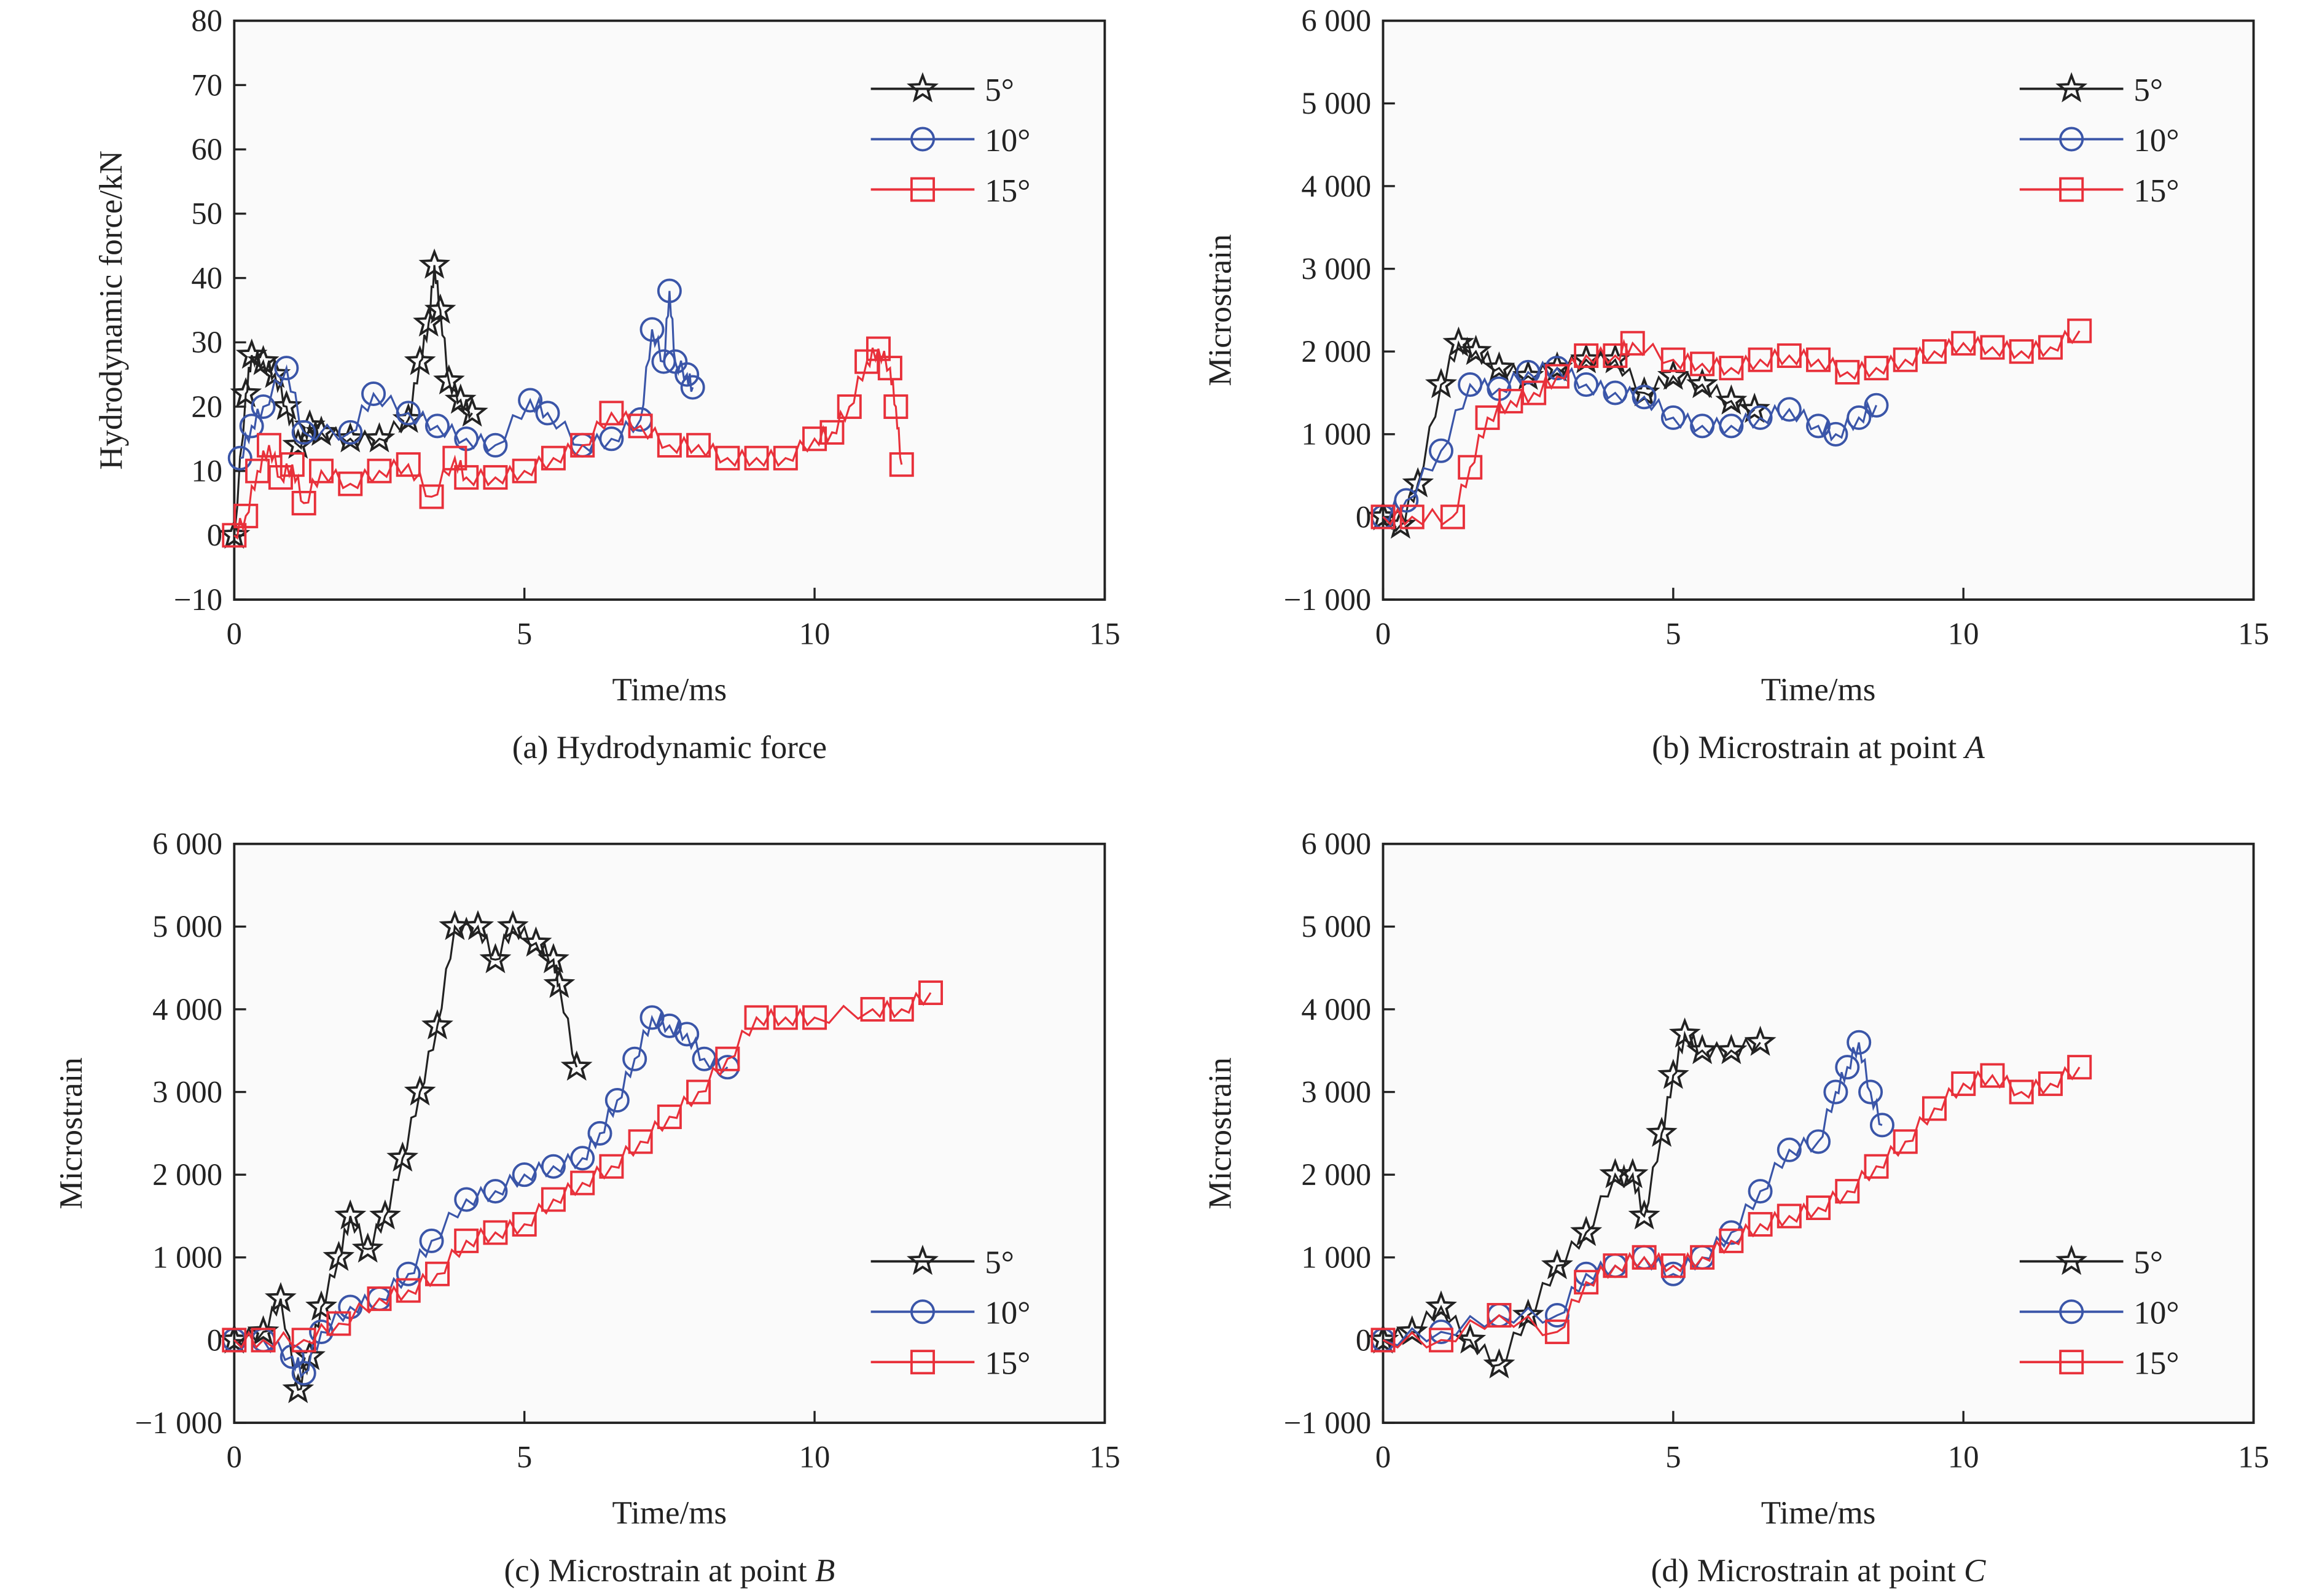  Describe the element at coordinates (1336, 844) in the screenshot. I see `y-tick-label: 6 000` at that location.